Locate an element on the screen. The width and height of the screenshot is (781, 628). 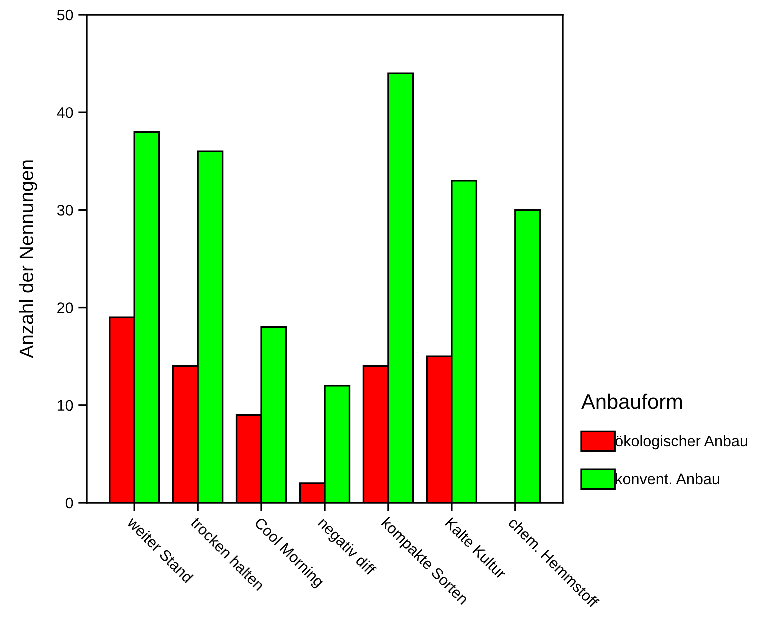
legend-title: Anbauform is located at coordinates (632, 402).